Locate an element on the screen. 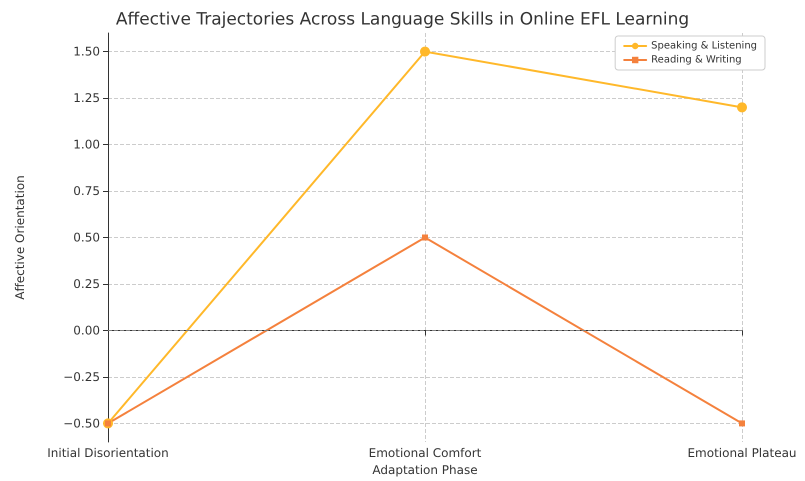 The height and width of the screenshot is (481, 805). y-tick-label: 0.50 is located at coordinates (86, 237).